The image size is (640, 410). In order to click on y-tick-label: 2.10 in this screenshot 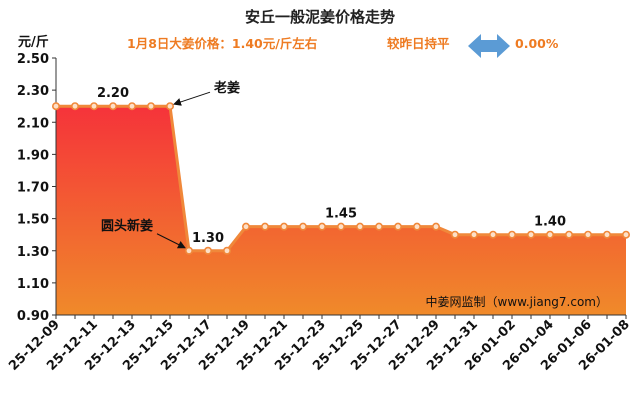, I will do `click(33, 123)`.